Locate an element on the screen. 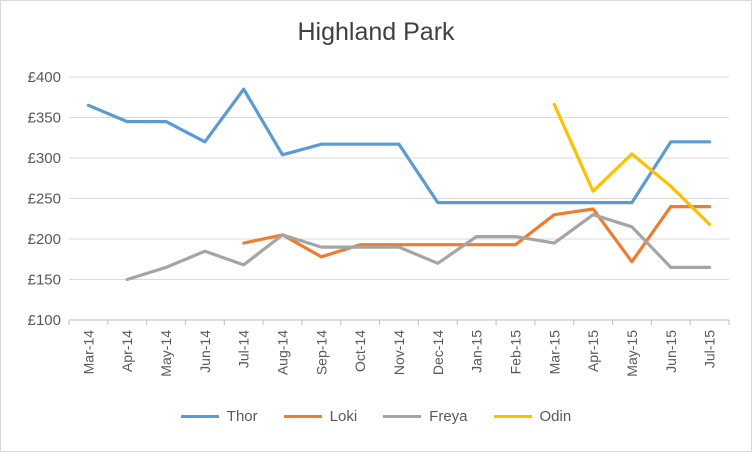  series-line-odin is located at coordinates (632, 164).